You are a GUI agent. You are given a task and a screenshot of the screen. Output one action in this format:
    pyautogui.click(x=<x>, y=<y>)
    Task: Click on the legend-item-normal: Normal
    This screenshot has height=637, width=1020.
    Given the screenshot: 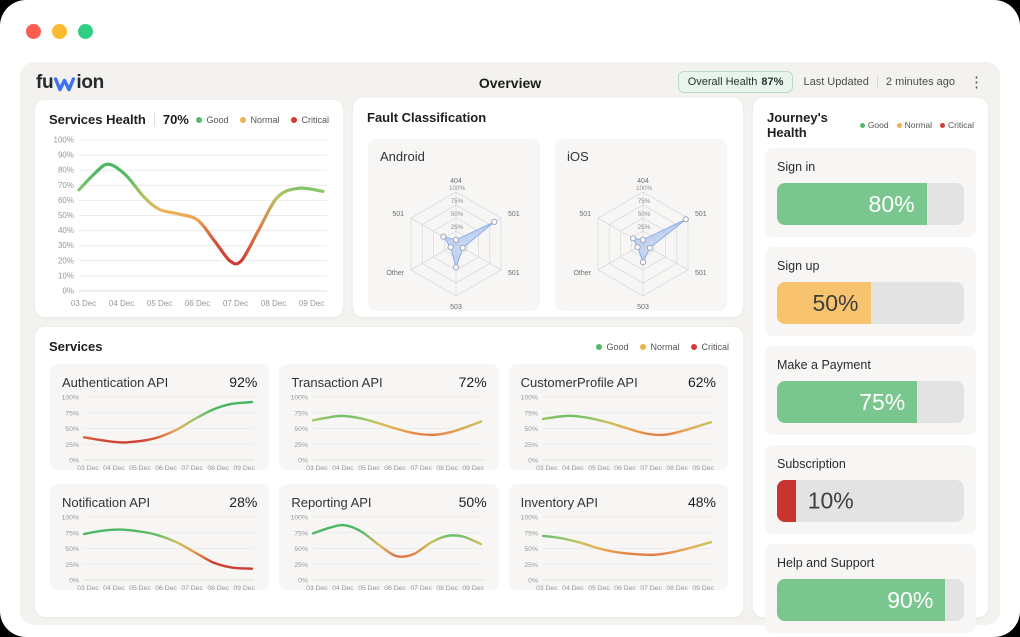 What is the action you would take?
    pyautogui.click(x=914, y=125)
    